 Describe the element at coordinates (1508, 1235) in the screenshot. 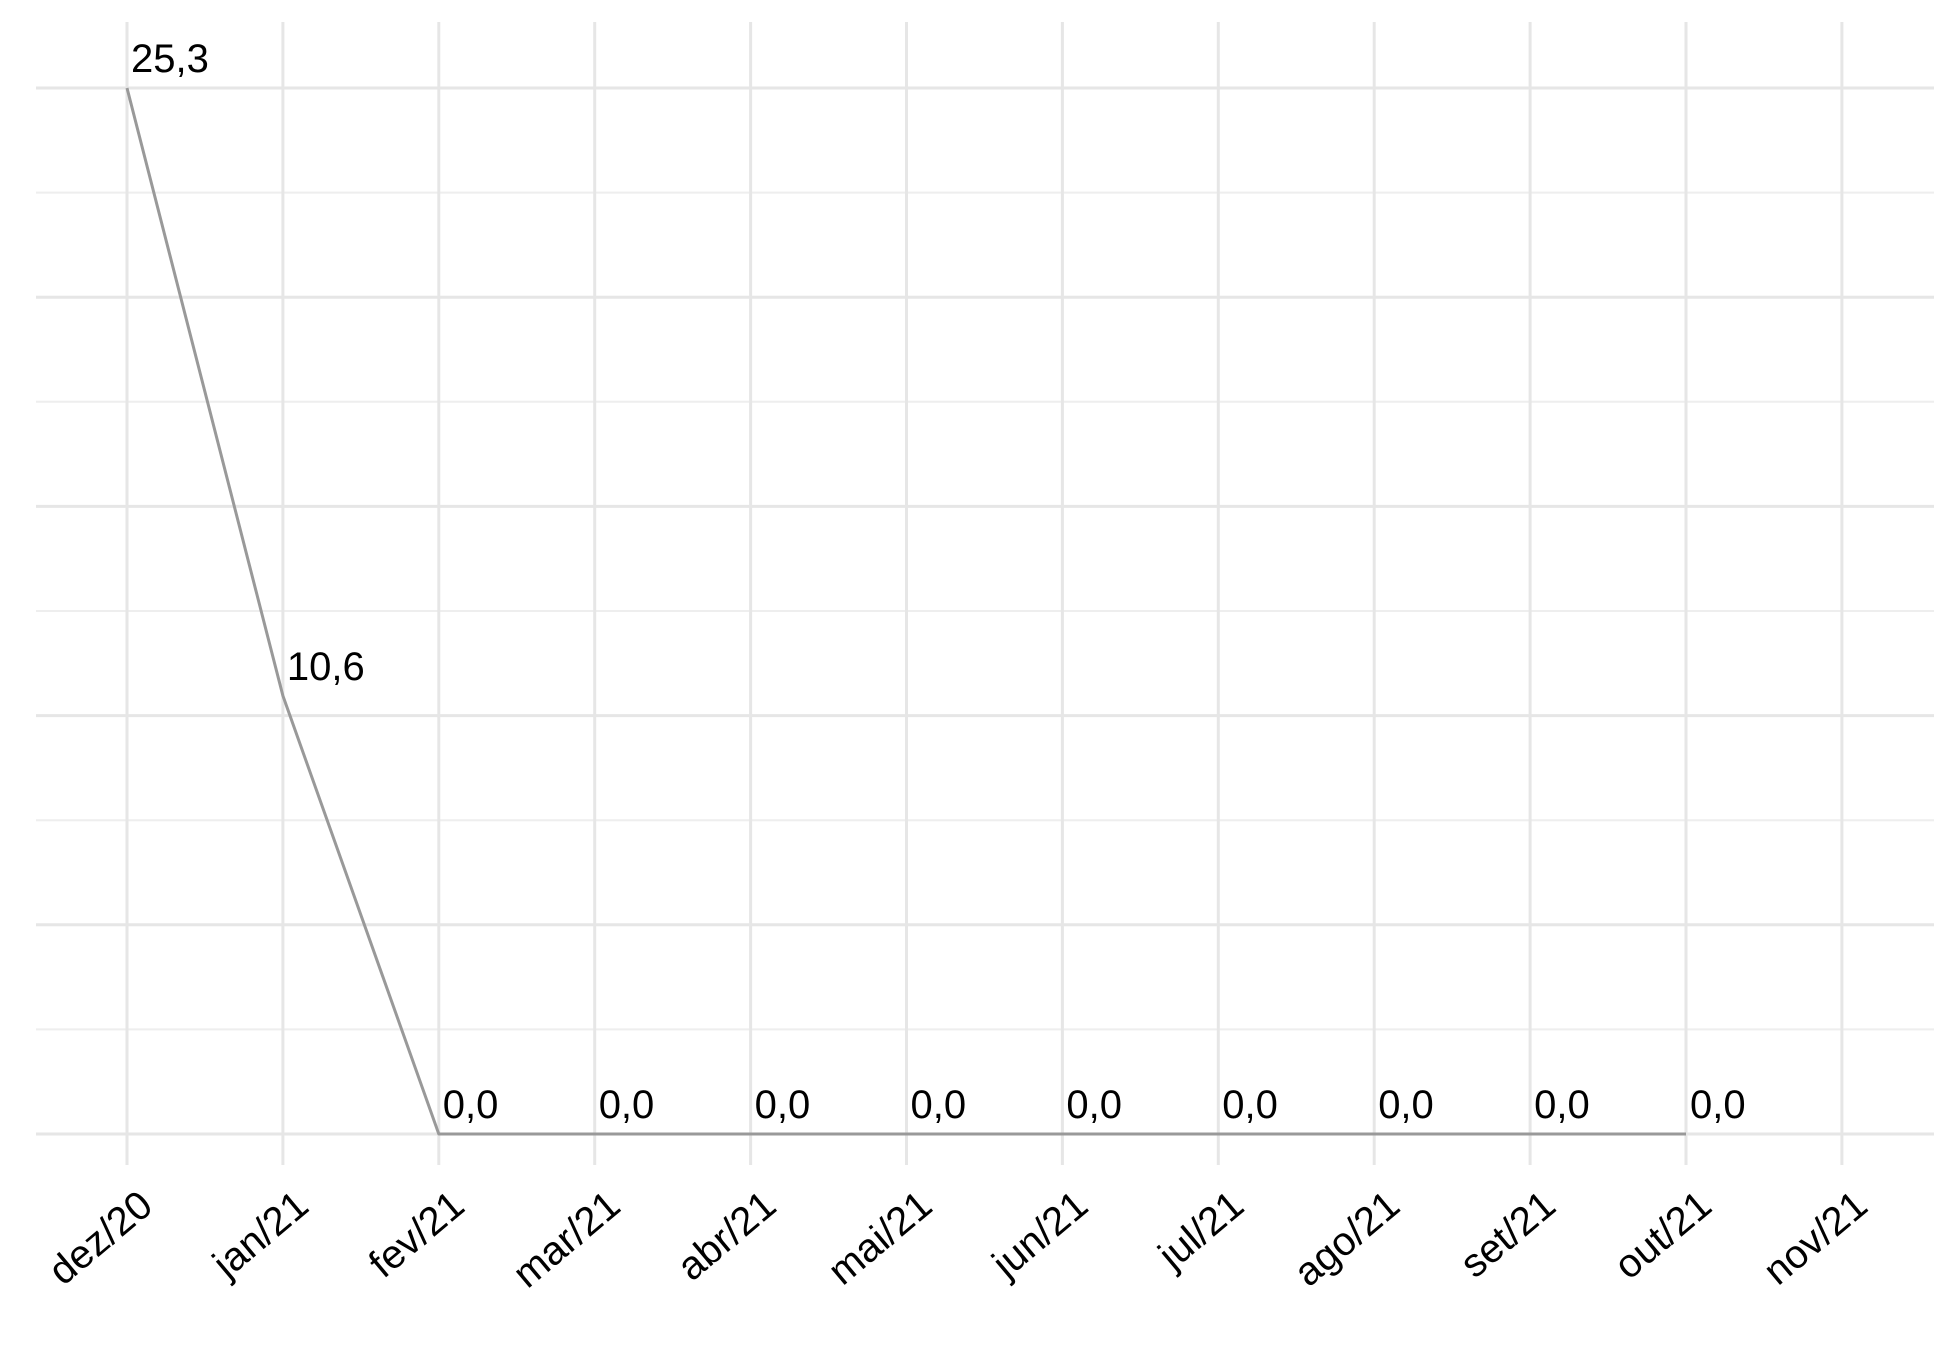

I see `x-tick-label: set/21` at that location.